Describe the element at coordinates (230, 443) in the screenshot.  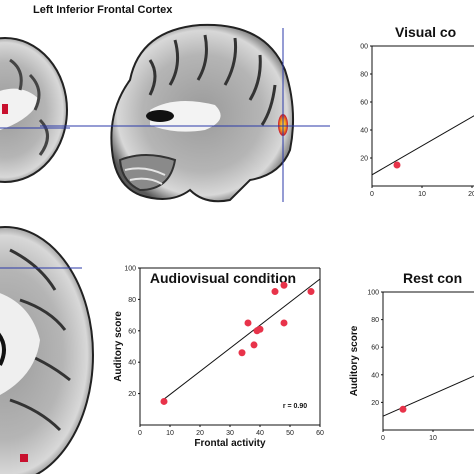
I see `x-axis-label: Frontal activity` at that location.